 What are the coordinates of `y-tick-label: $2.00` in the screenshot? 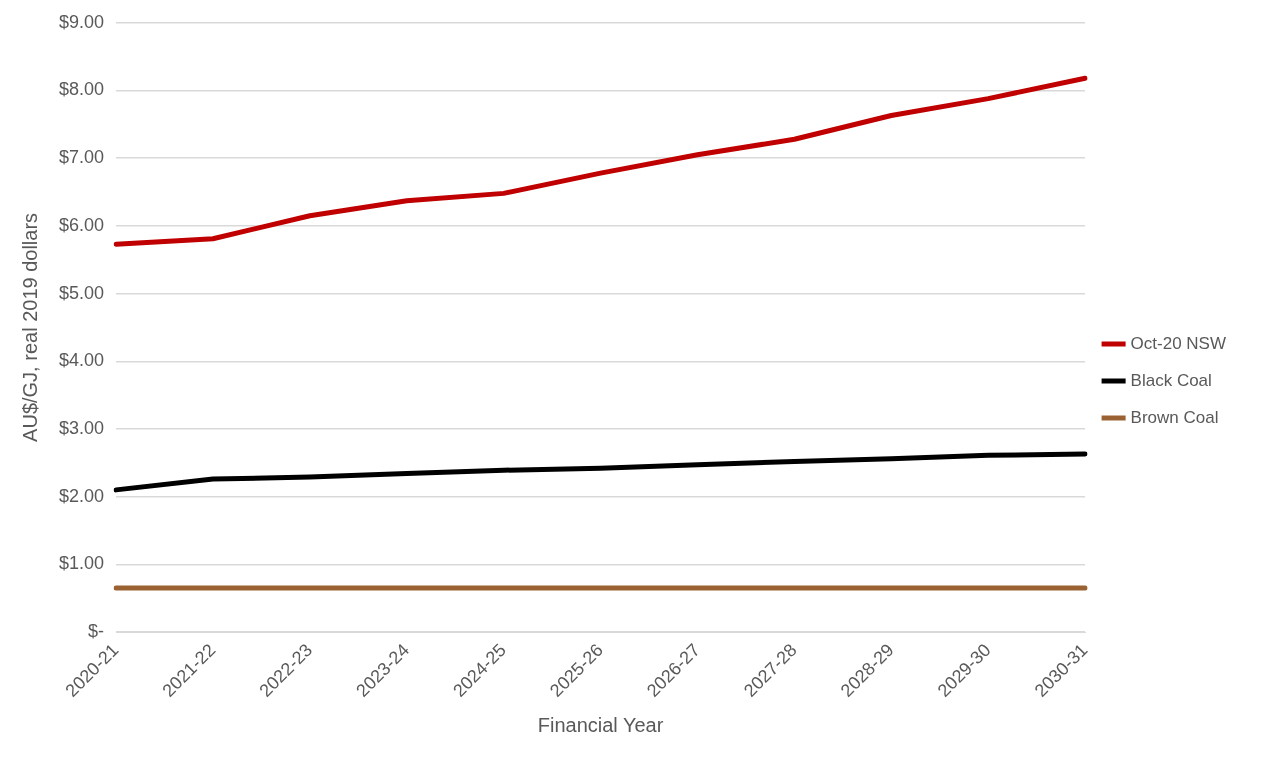 It's located at (82, 495).